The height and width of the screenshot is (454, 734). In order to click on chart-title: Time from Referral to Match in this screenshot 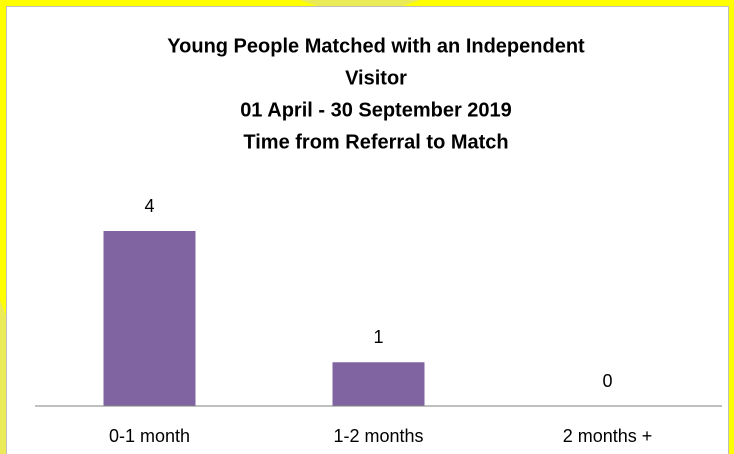, I will do `click(375, 142)`.